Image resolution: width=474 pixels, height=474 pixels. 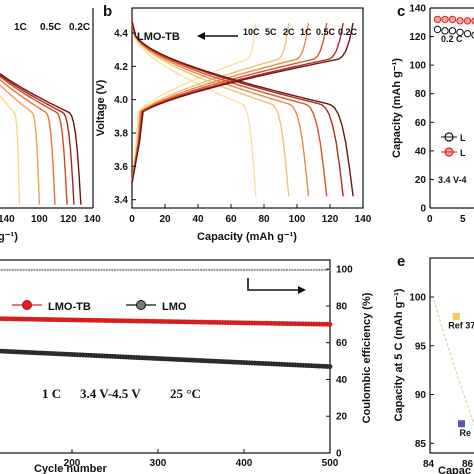 I want to click on chart-title: LMO-TB, so click(x=158, y=37).